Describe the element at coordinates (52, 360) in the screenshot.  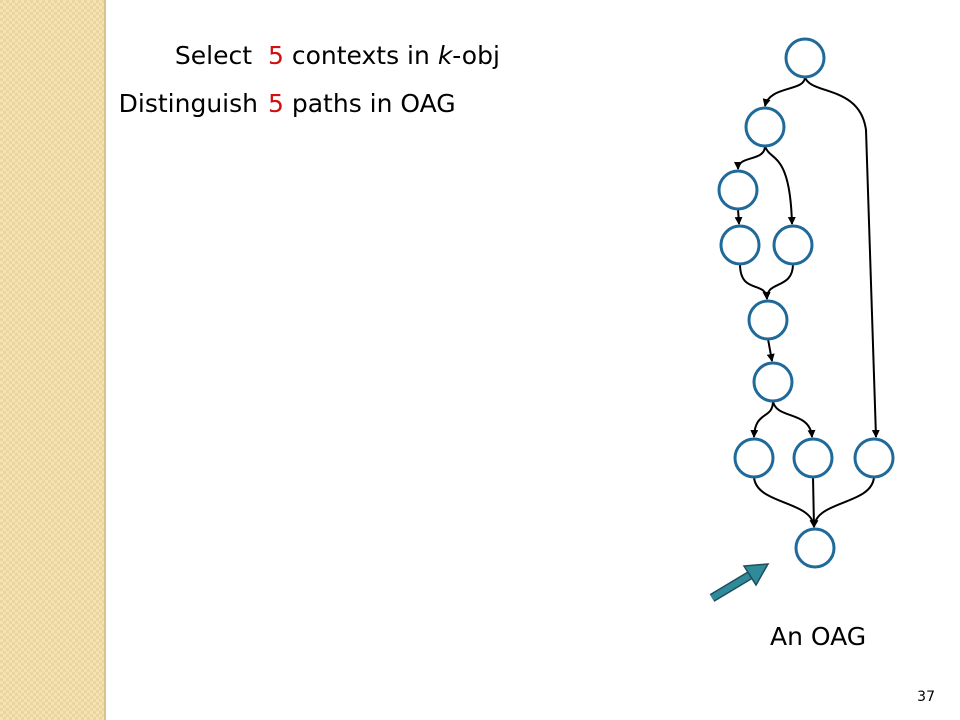
I see `side-band` at that location.